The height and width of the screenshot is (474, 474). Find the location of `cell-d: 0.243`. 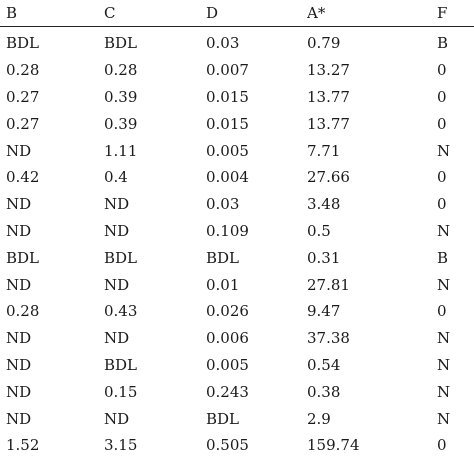

cell-d: 0.243 is located at coordinates (227, 391).